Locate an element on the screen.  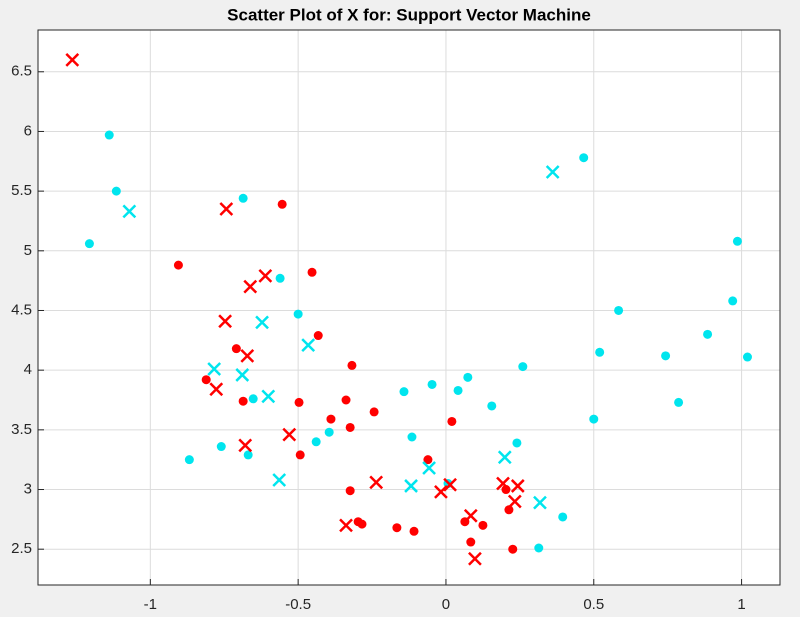
x-tick-label: 1 is located at coordinates (741, 604).